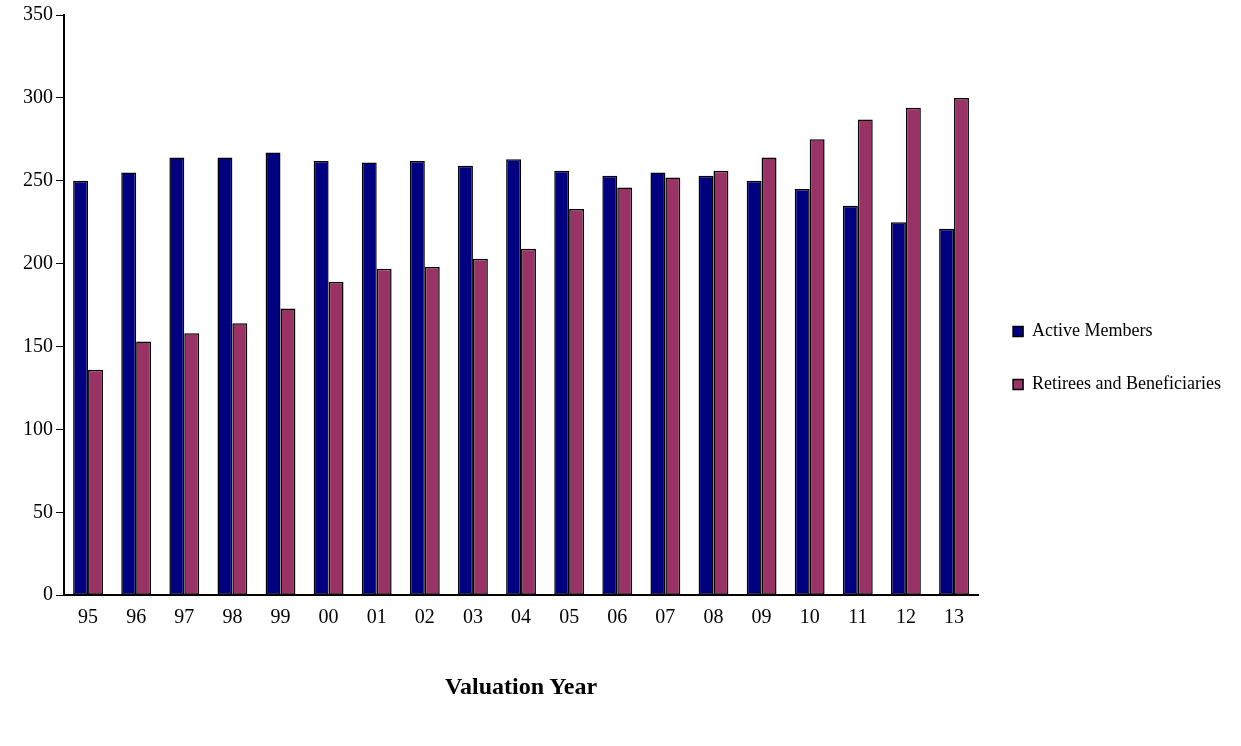  I want to click on x-tick-label: 99, so click(280, 616).